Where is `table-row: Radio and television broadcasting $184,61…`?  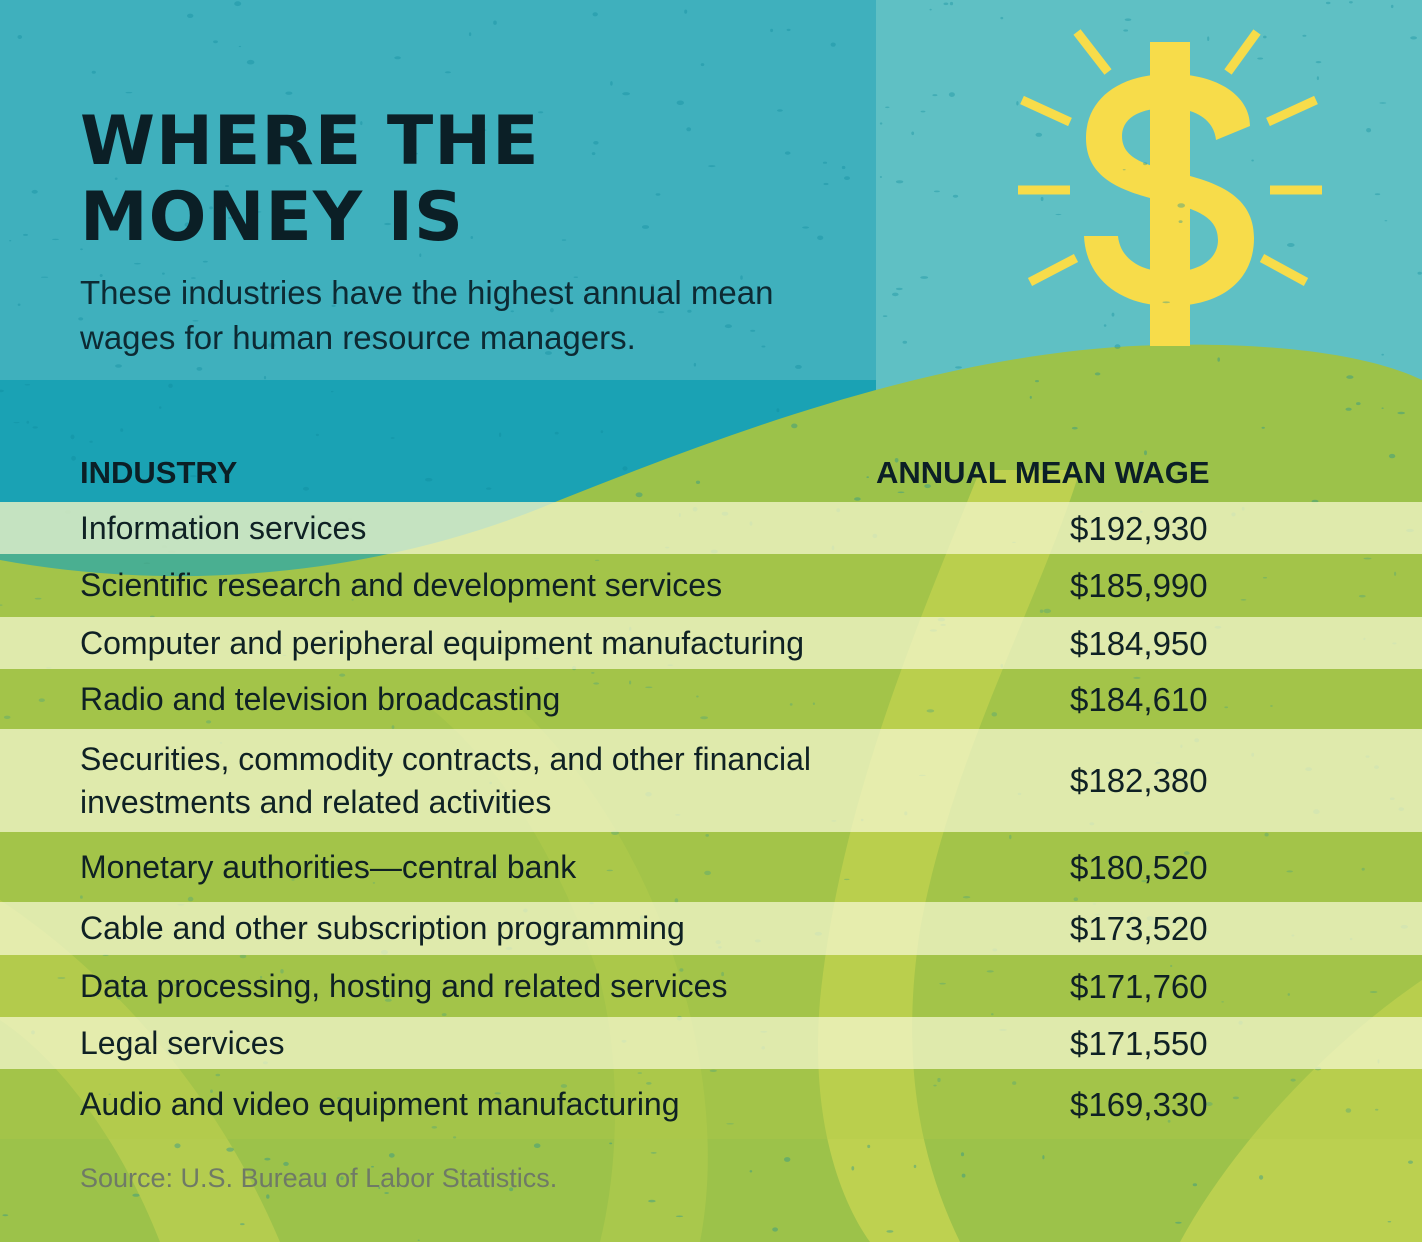
table-row: Radio and television broadcasting $184,61… is located at coordinates (711, 699).